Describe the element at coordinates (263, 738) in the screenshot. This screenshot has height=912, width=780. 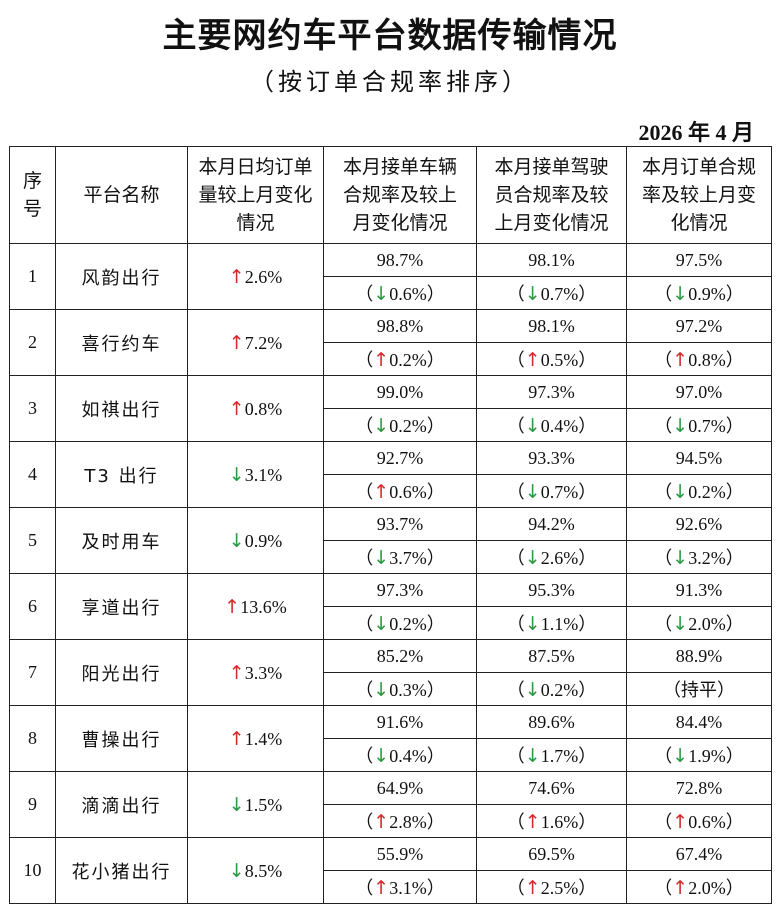
I see `daily-change-value: 1.4%` at that location.